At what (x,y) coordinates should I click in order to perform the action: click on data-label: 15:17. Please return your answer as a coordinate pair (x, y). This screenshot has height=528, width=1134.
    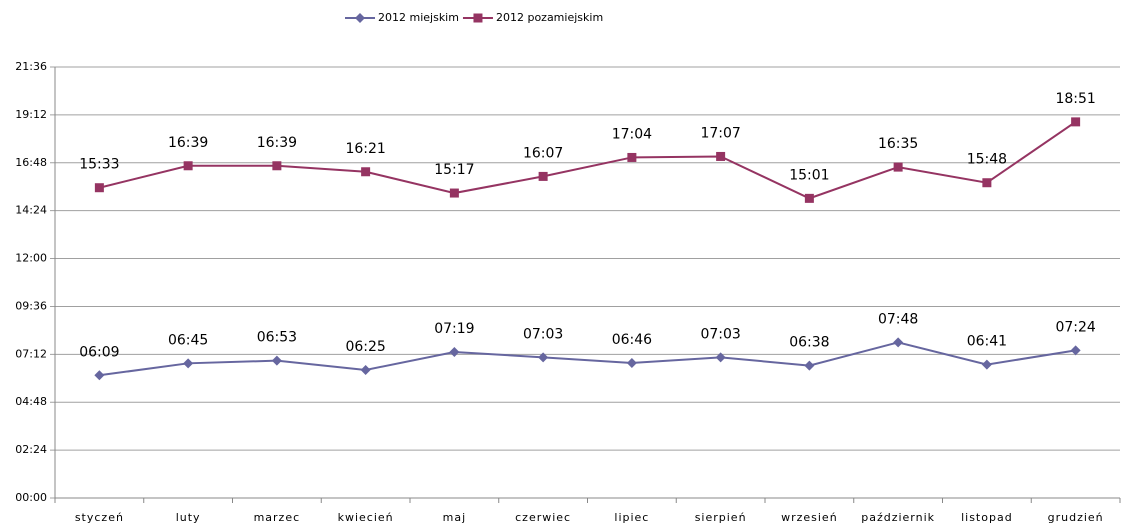
    Looking at the image, I should click on (454, 170).